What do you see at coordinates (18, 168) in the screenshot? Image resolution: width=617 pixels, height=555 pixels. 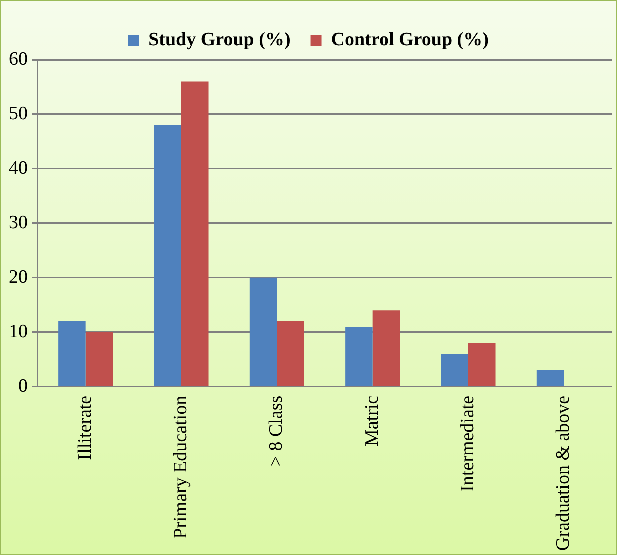 I see `y-tick-label: 40` at bounding box center [18, 168].